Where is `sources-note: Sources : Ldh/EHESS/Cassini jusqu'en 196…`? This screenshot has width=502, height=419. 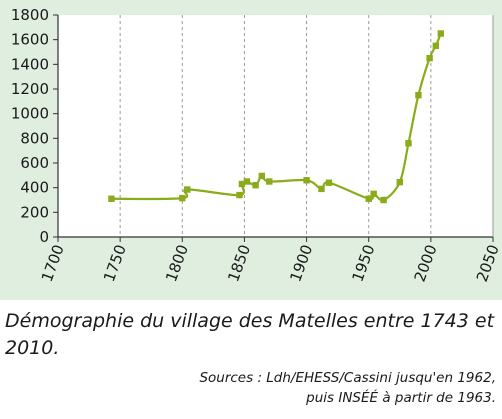 sources-note: Sources : Ldh/EHESS/Cassini jusqu'en 196… is located at coordinates (281, 388).